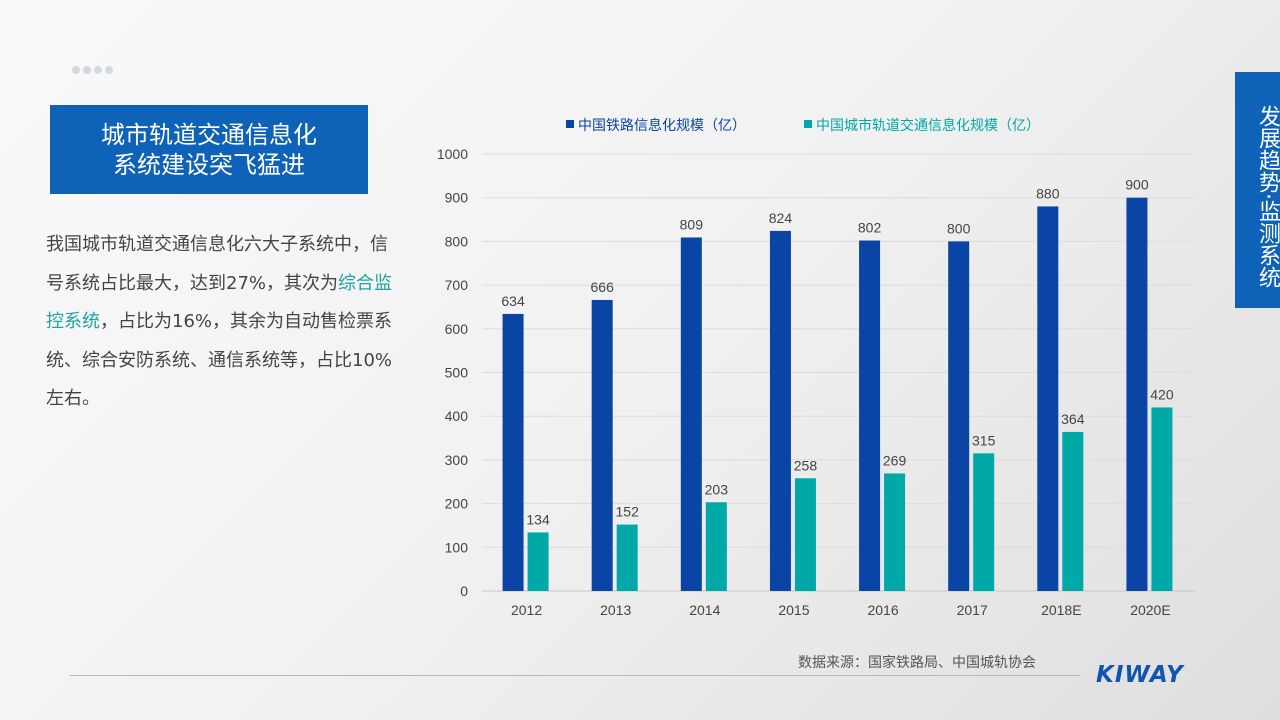 The width and height of the screenshot is (1280, 720). What do you see at coordinates (692, 224) in the screenshot?
I see `data-label: 809` at bounding box center [692, 224].